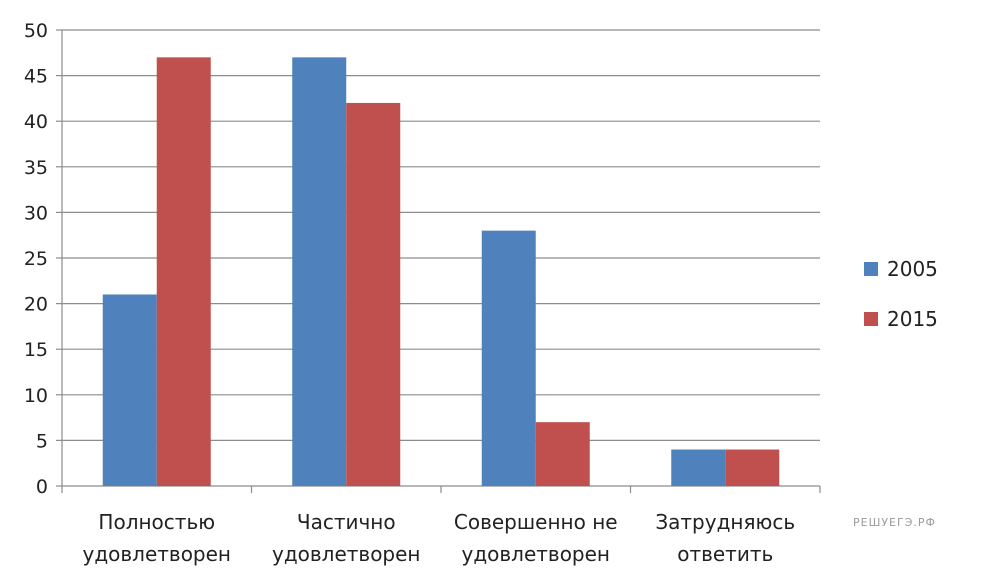  Describe the element at coordinates (36, 305) in the screenshot. I see `y-tick-label: 20` at that location.